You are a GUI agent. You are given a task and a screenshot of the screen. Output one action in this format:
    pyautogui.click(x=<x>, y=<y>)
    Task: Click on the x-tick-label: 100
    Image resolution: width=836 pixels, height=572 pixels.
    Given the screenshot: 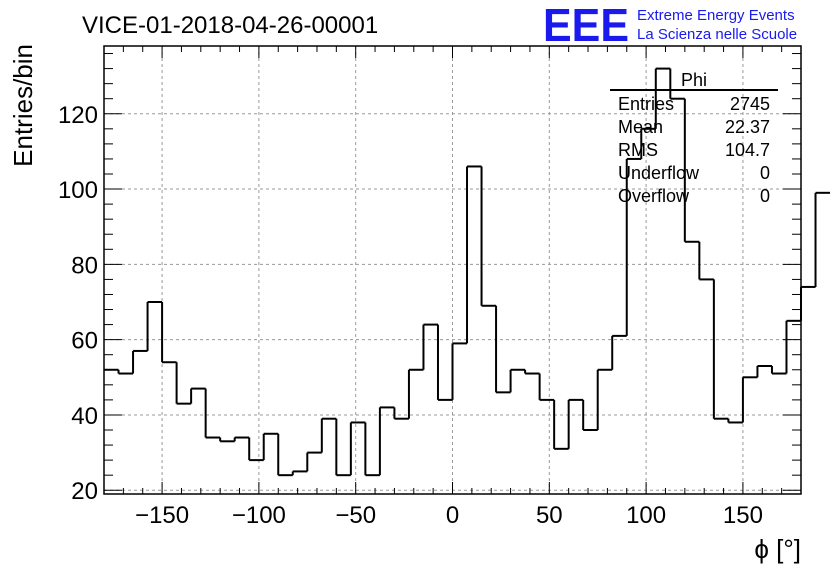 What is the action you would take?
    pyautogui.click(x=646, y=515)
    